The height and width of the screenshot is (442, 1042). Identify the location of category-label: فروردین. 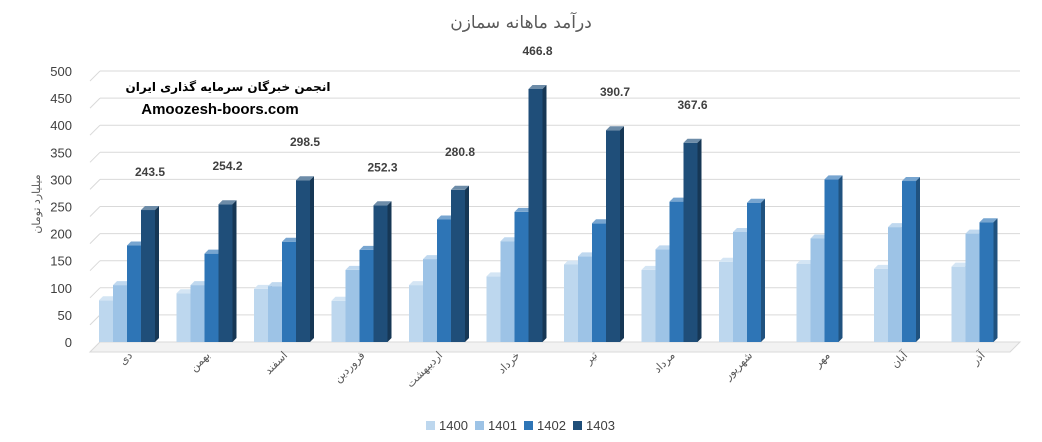
(349, 367).